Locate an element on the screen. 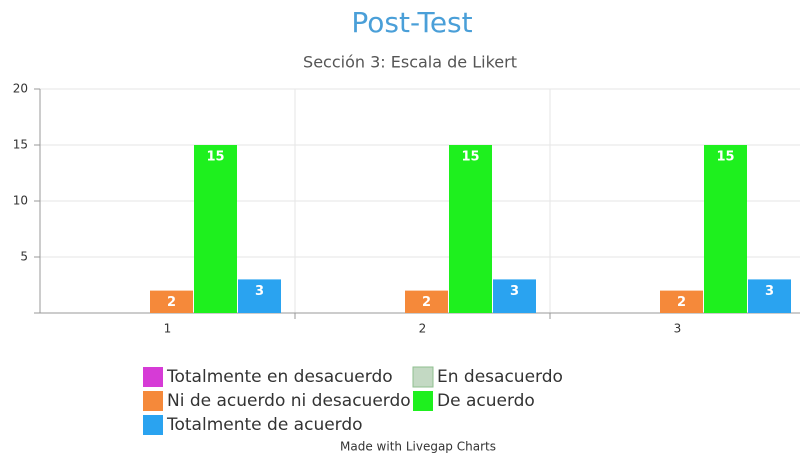 The width and height of the screenshot is (800, 456). y-tick-label: 5 is located at coordinates (24, 257).